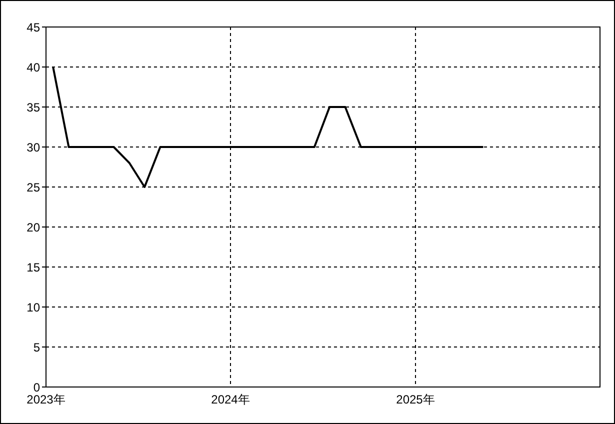 This screenshot has width=615, height=424. Describe the element at coordinates (36, 347) in the screenshot. I see `y-tick-label: 5` at that location.